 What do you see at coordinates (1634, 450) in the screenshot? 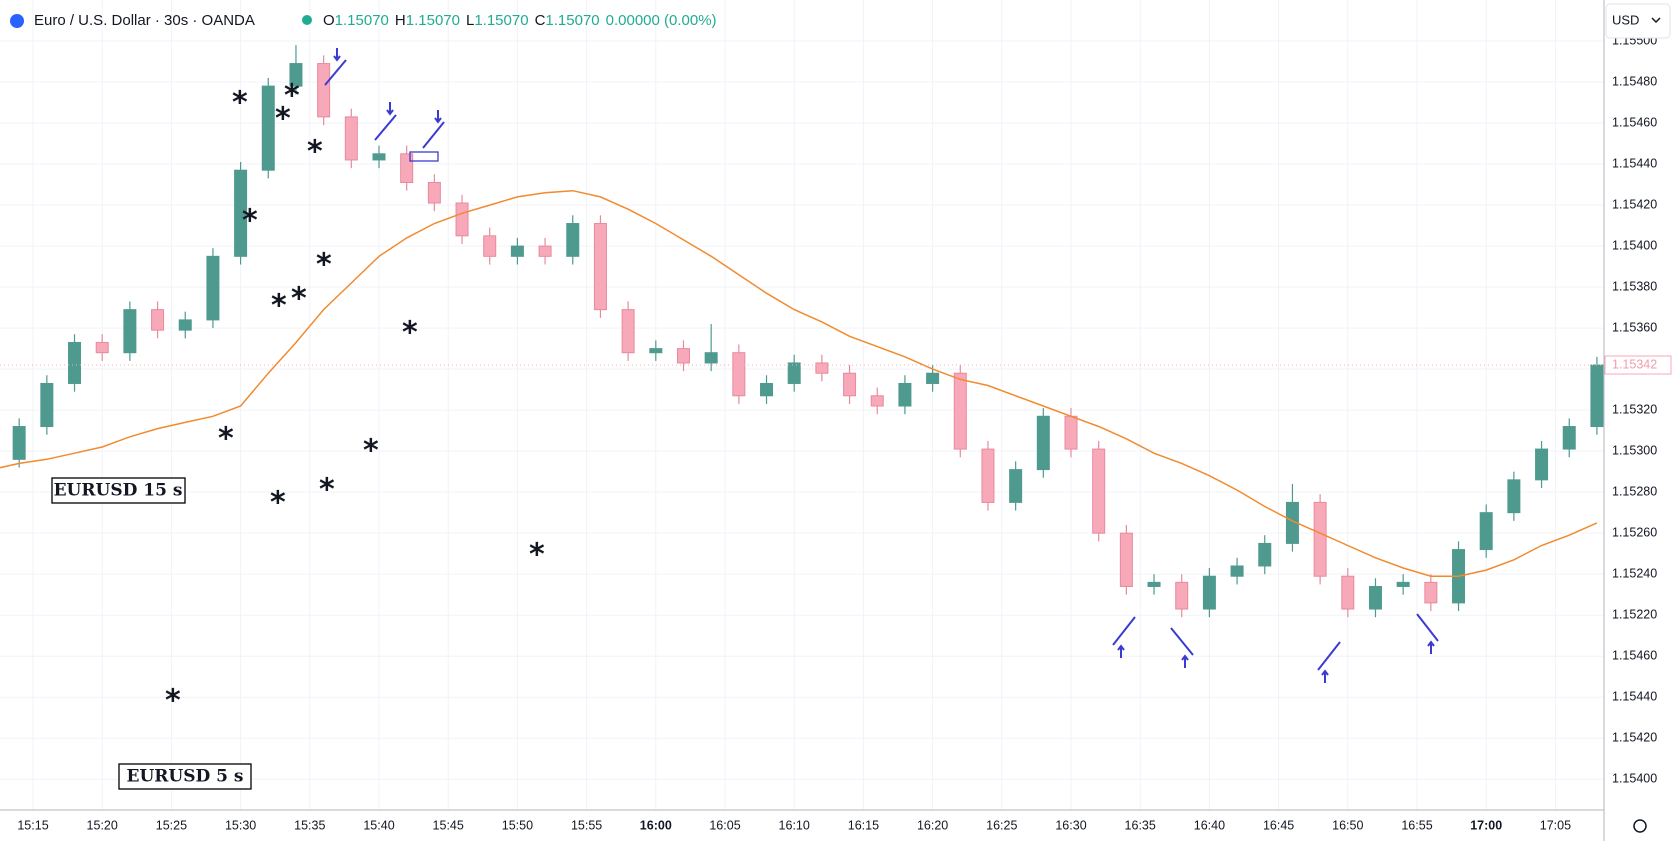
I see `price-label: 1.15300` at bounding box center [1634, 450].